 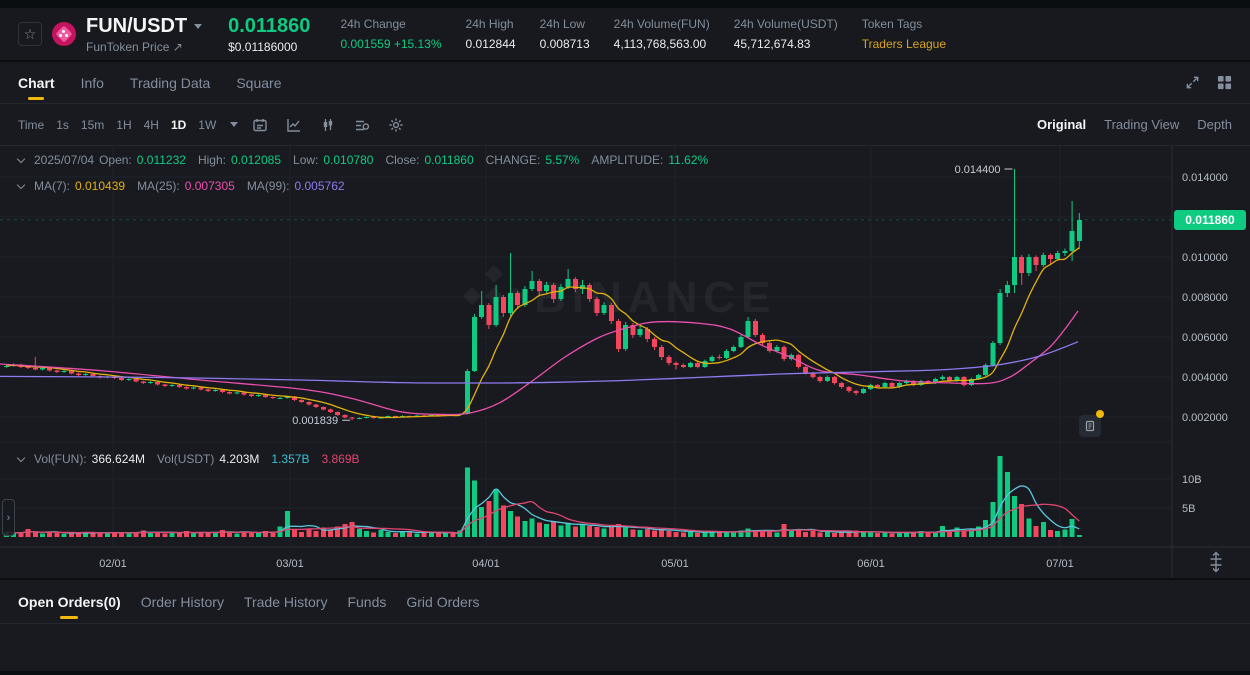 What do you see at coordinates (1192, 83) in the screenshot?
I see `fullscreen-icon` at bounding box center [1192, 83].